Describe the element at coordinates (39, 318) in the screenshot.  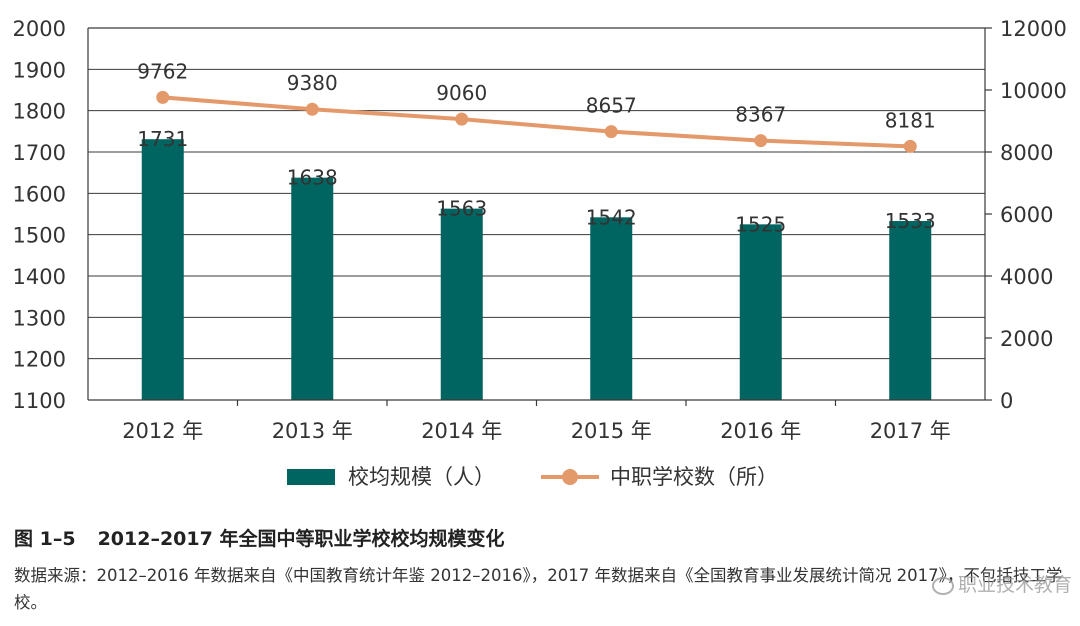
I see `left-tick-label: 1300` at that location.